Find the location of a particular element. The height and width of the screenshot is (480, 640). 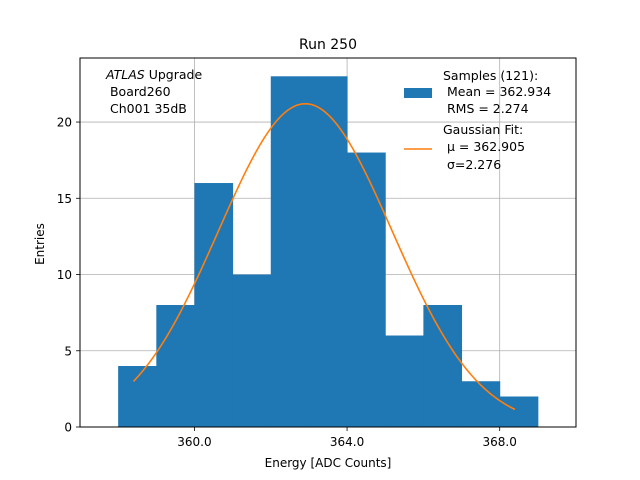

legend-samples-rms: RMS = 2.274 is located at coordinates (486, 108).